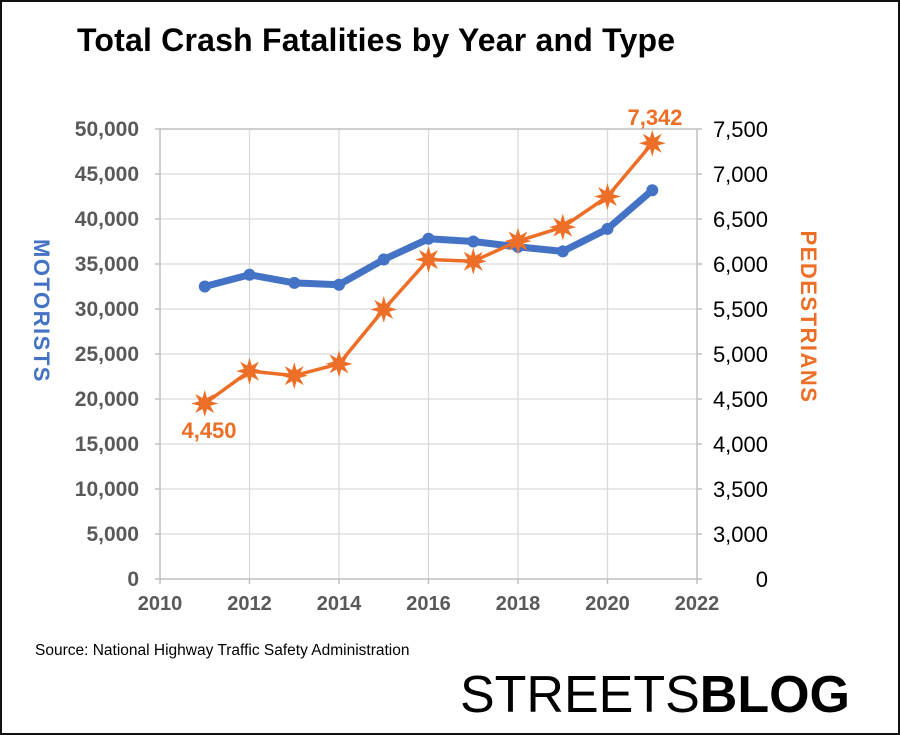 This screenshot has height=735, width=900. I want to click on annotation-pedestrians-2021: 7,342, so click(655, 117).